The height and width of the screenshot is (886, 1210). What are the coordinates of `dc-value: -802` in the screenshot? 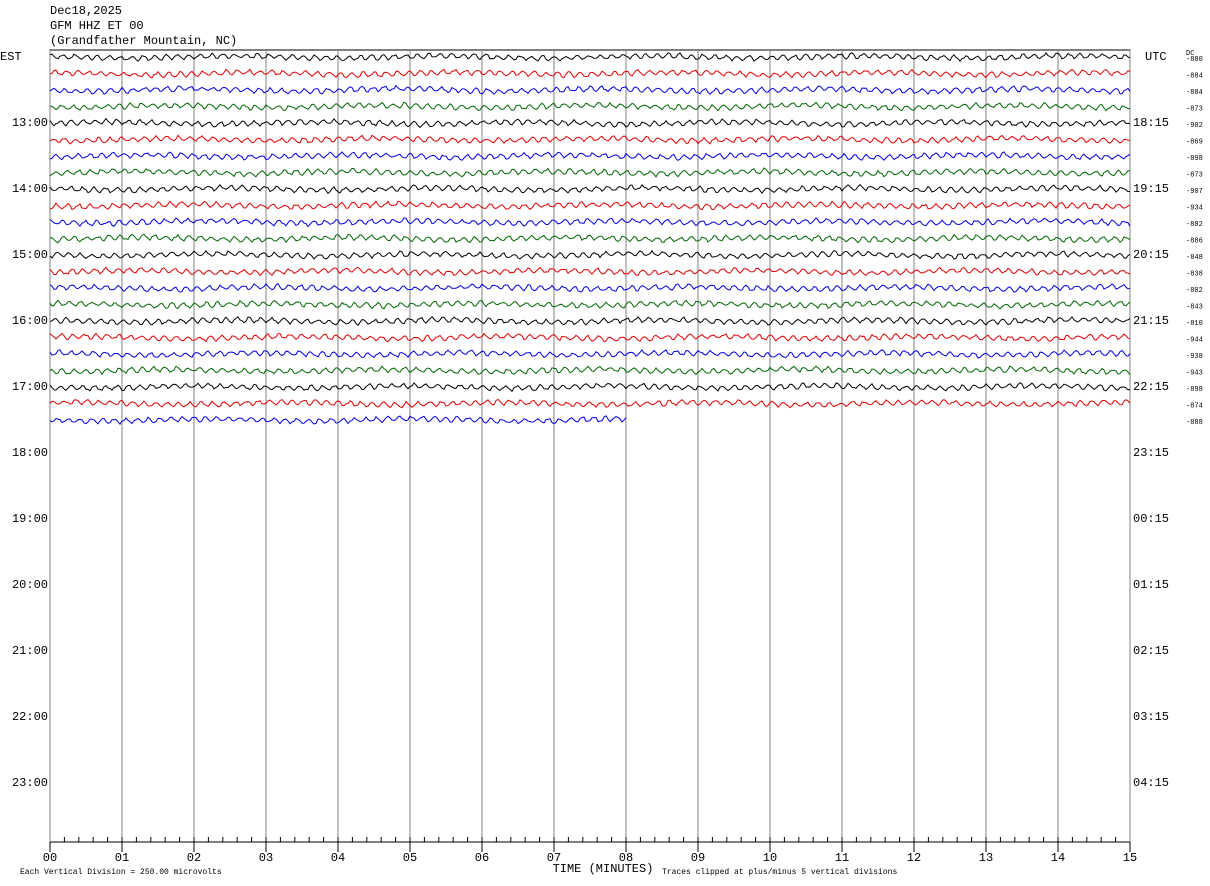 It's located at (1194, 291).